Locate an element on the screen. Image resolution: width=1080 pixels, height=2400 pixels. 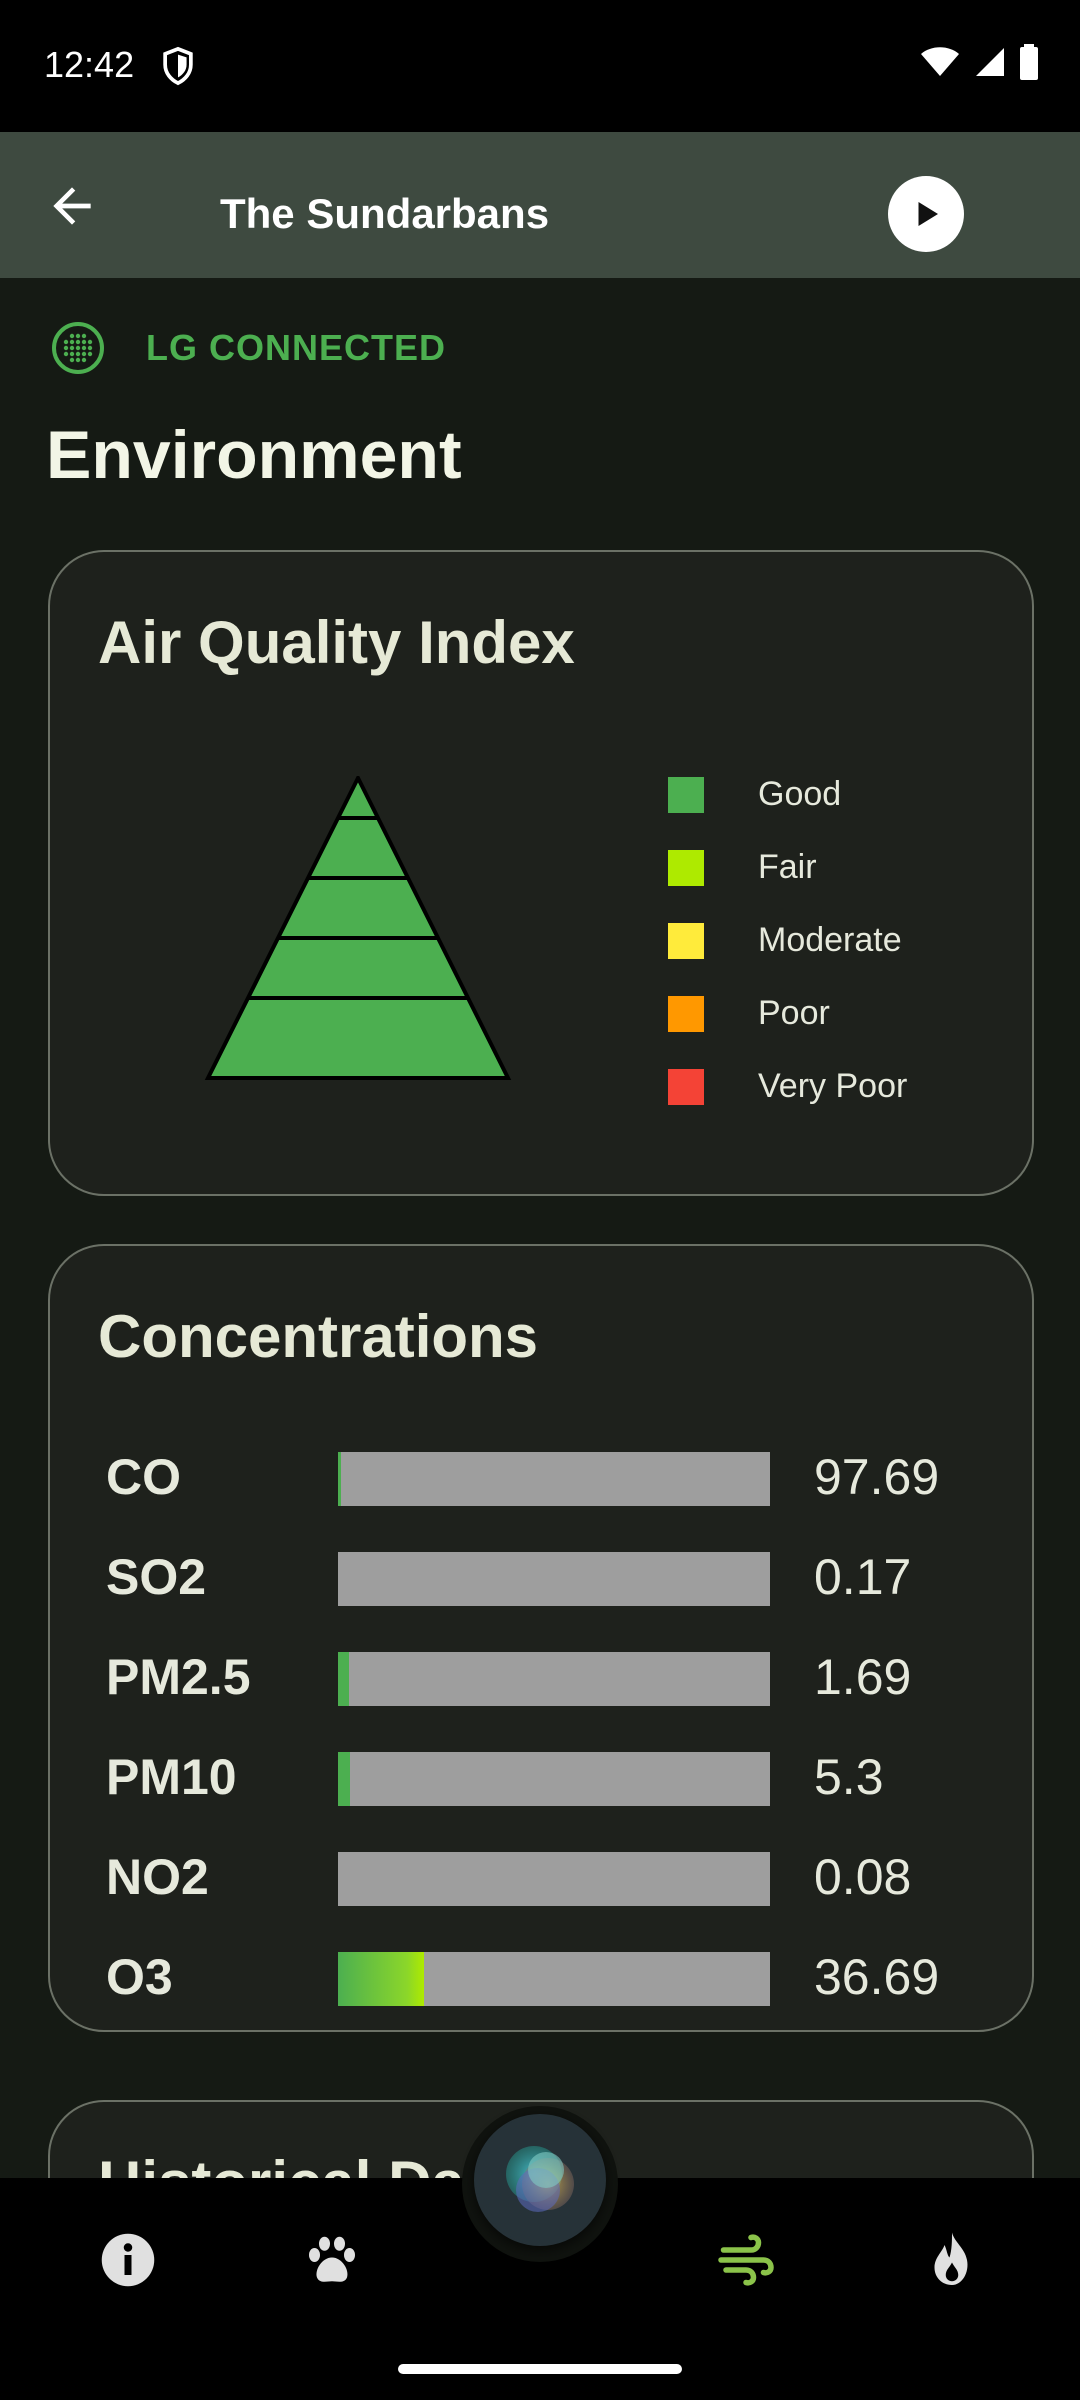
shield-icon is located at coordinates (178, 66).